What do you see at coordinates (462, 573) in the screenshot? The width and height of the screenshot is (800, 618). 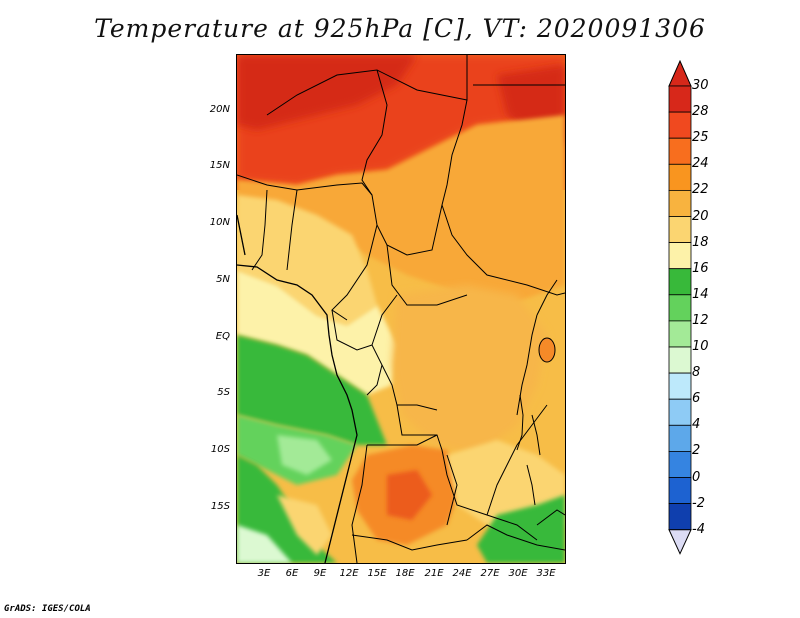 I see `lon-label-24e: 24E` at bounding box center [462, 573].